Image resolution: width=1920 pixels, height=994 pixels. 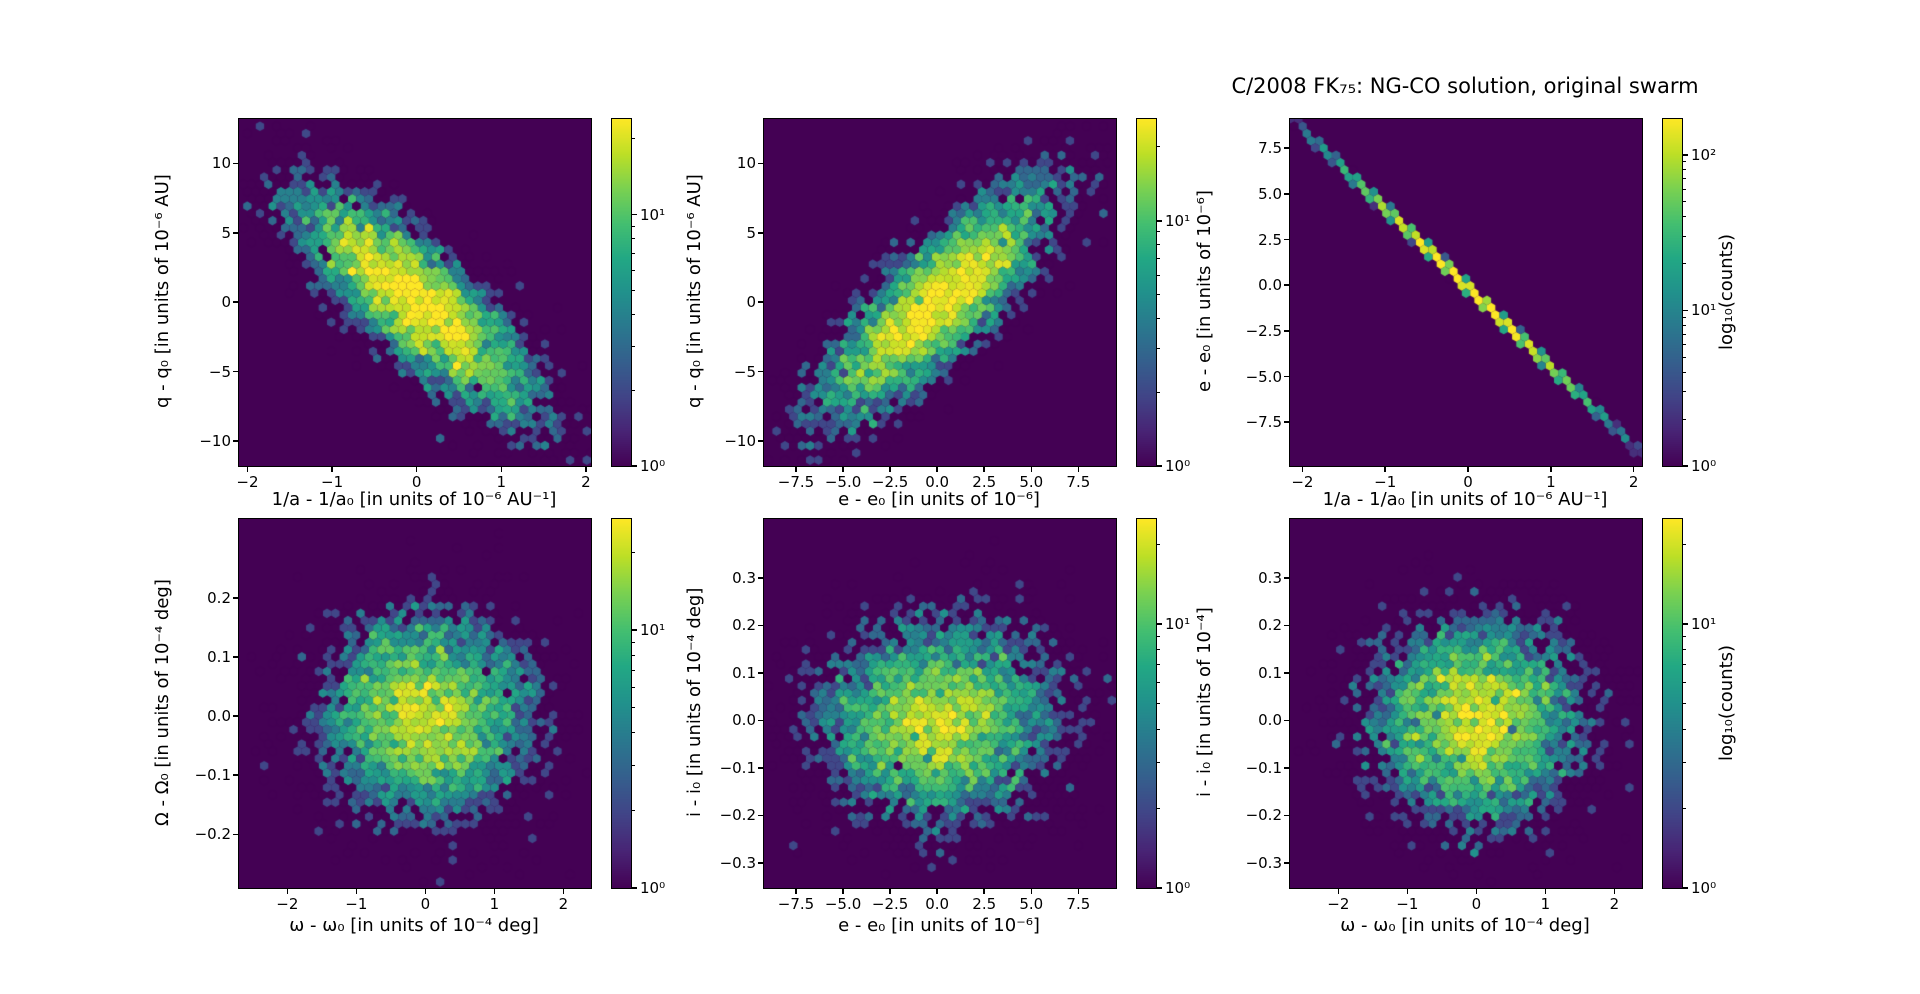 I want to click on y-tick-label: 0.2, so click(x=1270, y=625).